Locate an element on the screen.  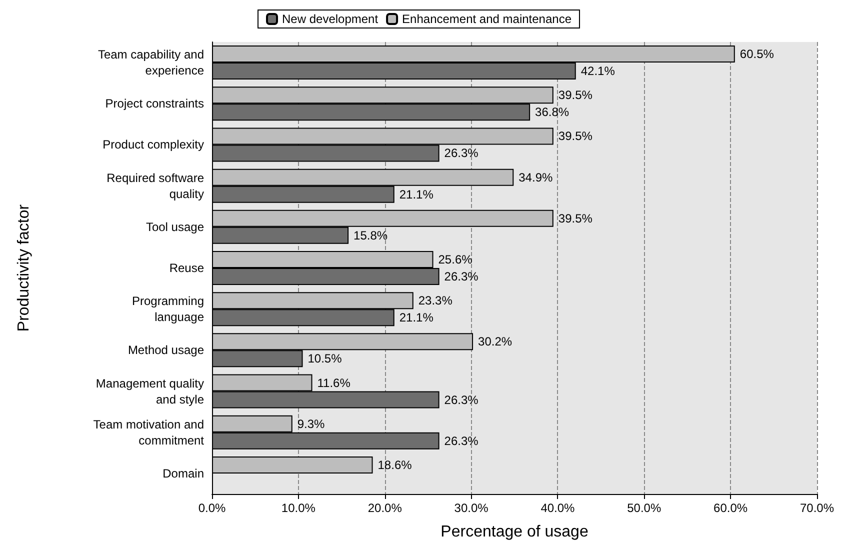
x-tick-label: 50.0% is located at coordinates (644, 508).